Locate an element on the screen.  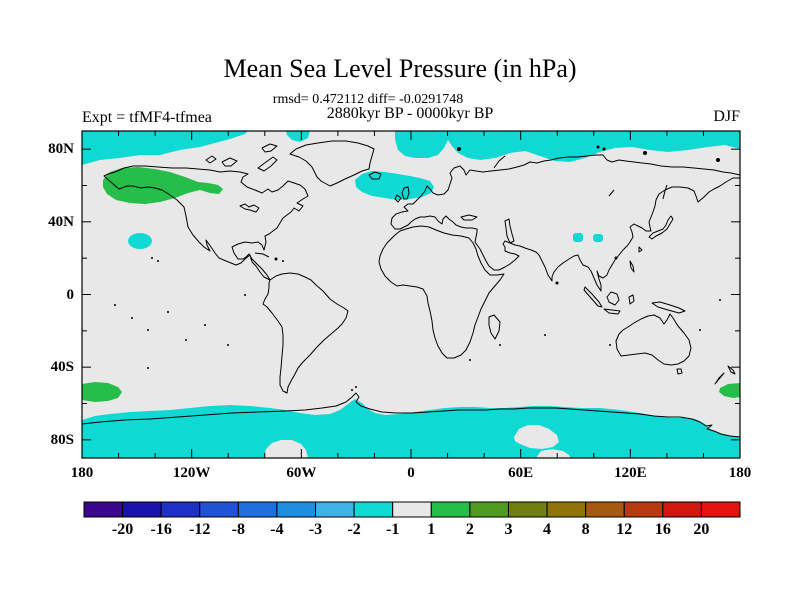
colorbar-tick-label: -16 is located at coordinates (161, 529).